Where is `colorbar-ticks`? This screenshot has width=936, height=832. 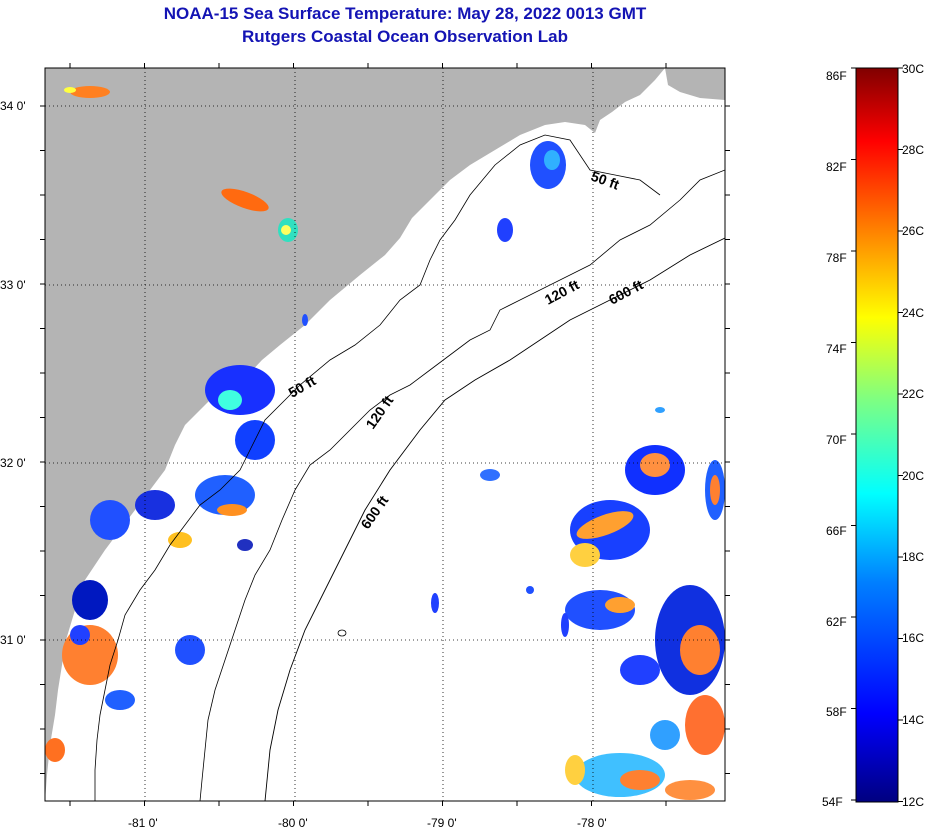 colorbar-ticks is located at coordinates (877, 434).